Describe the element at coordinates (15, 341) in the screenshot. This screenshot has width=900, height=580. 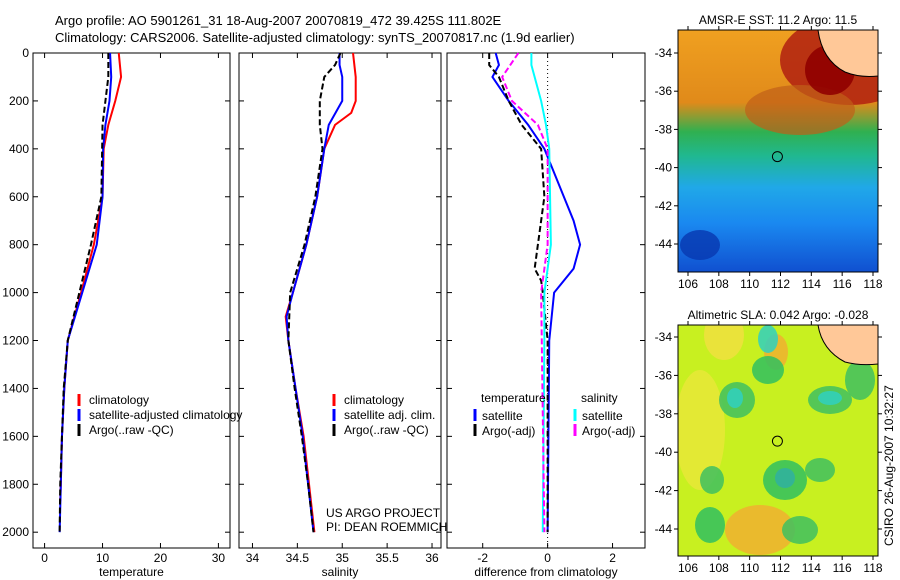
I see `y-tick-label: 1200` at that location.